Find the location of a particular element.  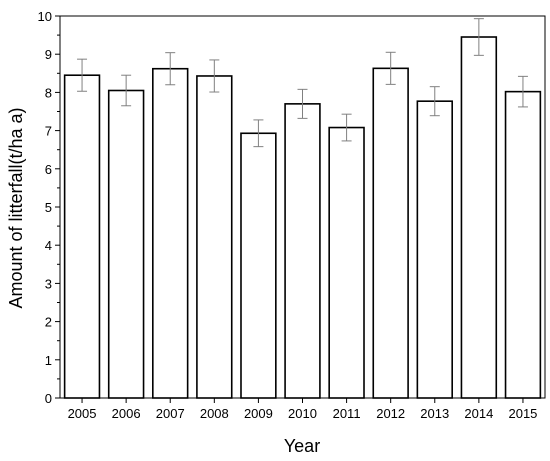

bar-2014 is located at coordinates (479, 217).